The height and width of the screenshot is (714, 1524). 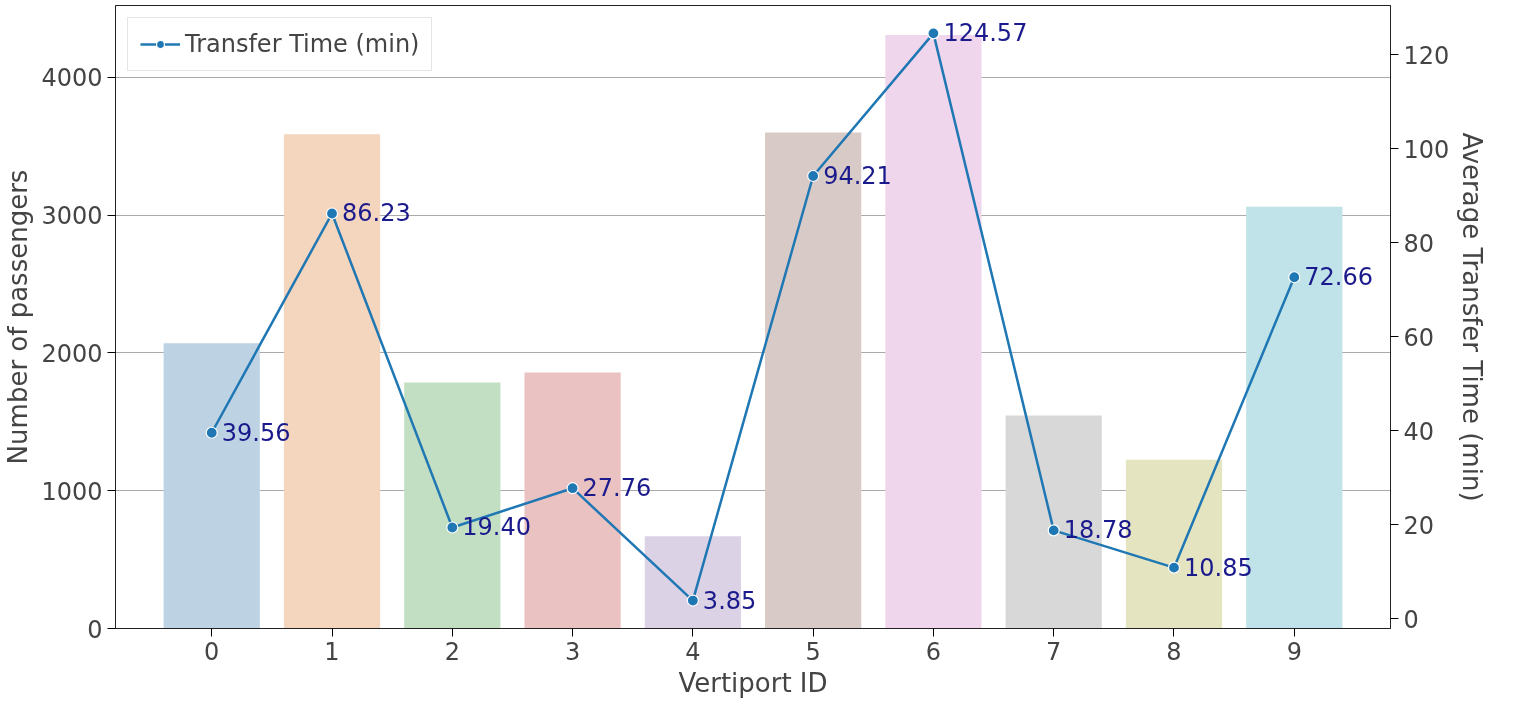 What do you see at coordinates (95, 629) in the screenshot?
I see `y-tick-label: 0` at bounding box center [95, 629].